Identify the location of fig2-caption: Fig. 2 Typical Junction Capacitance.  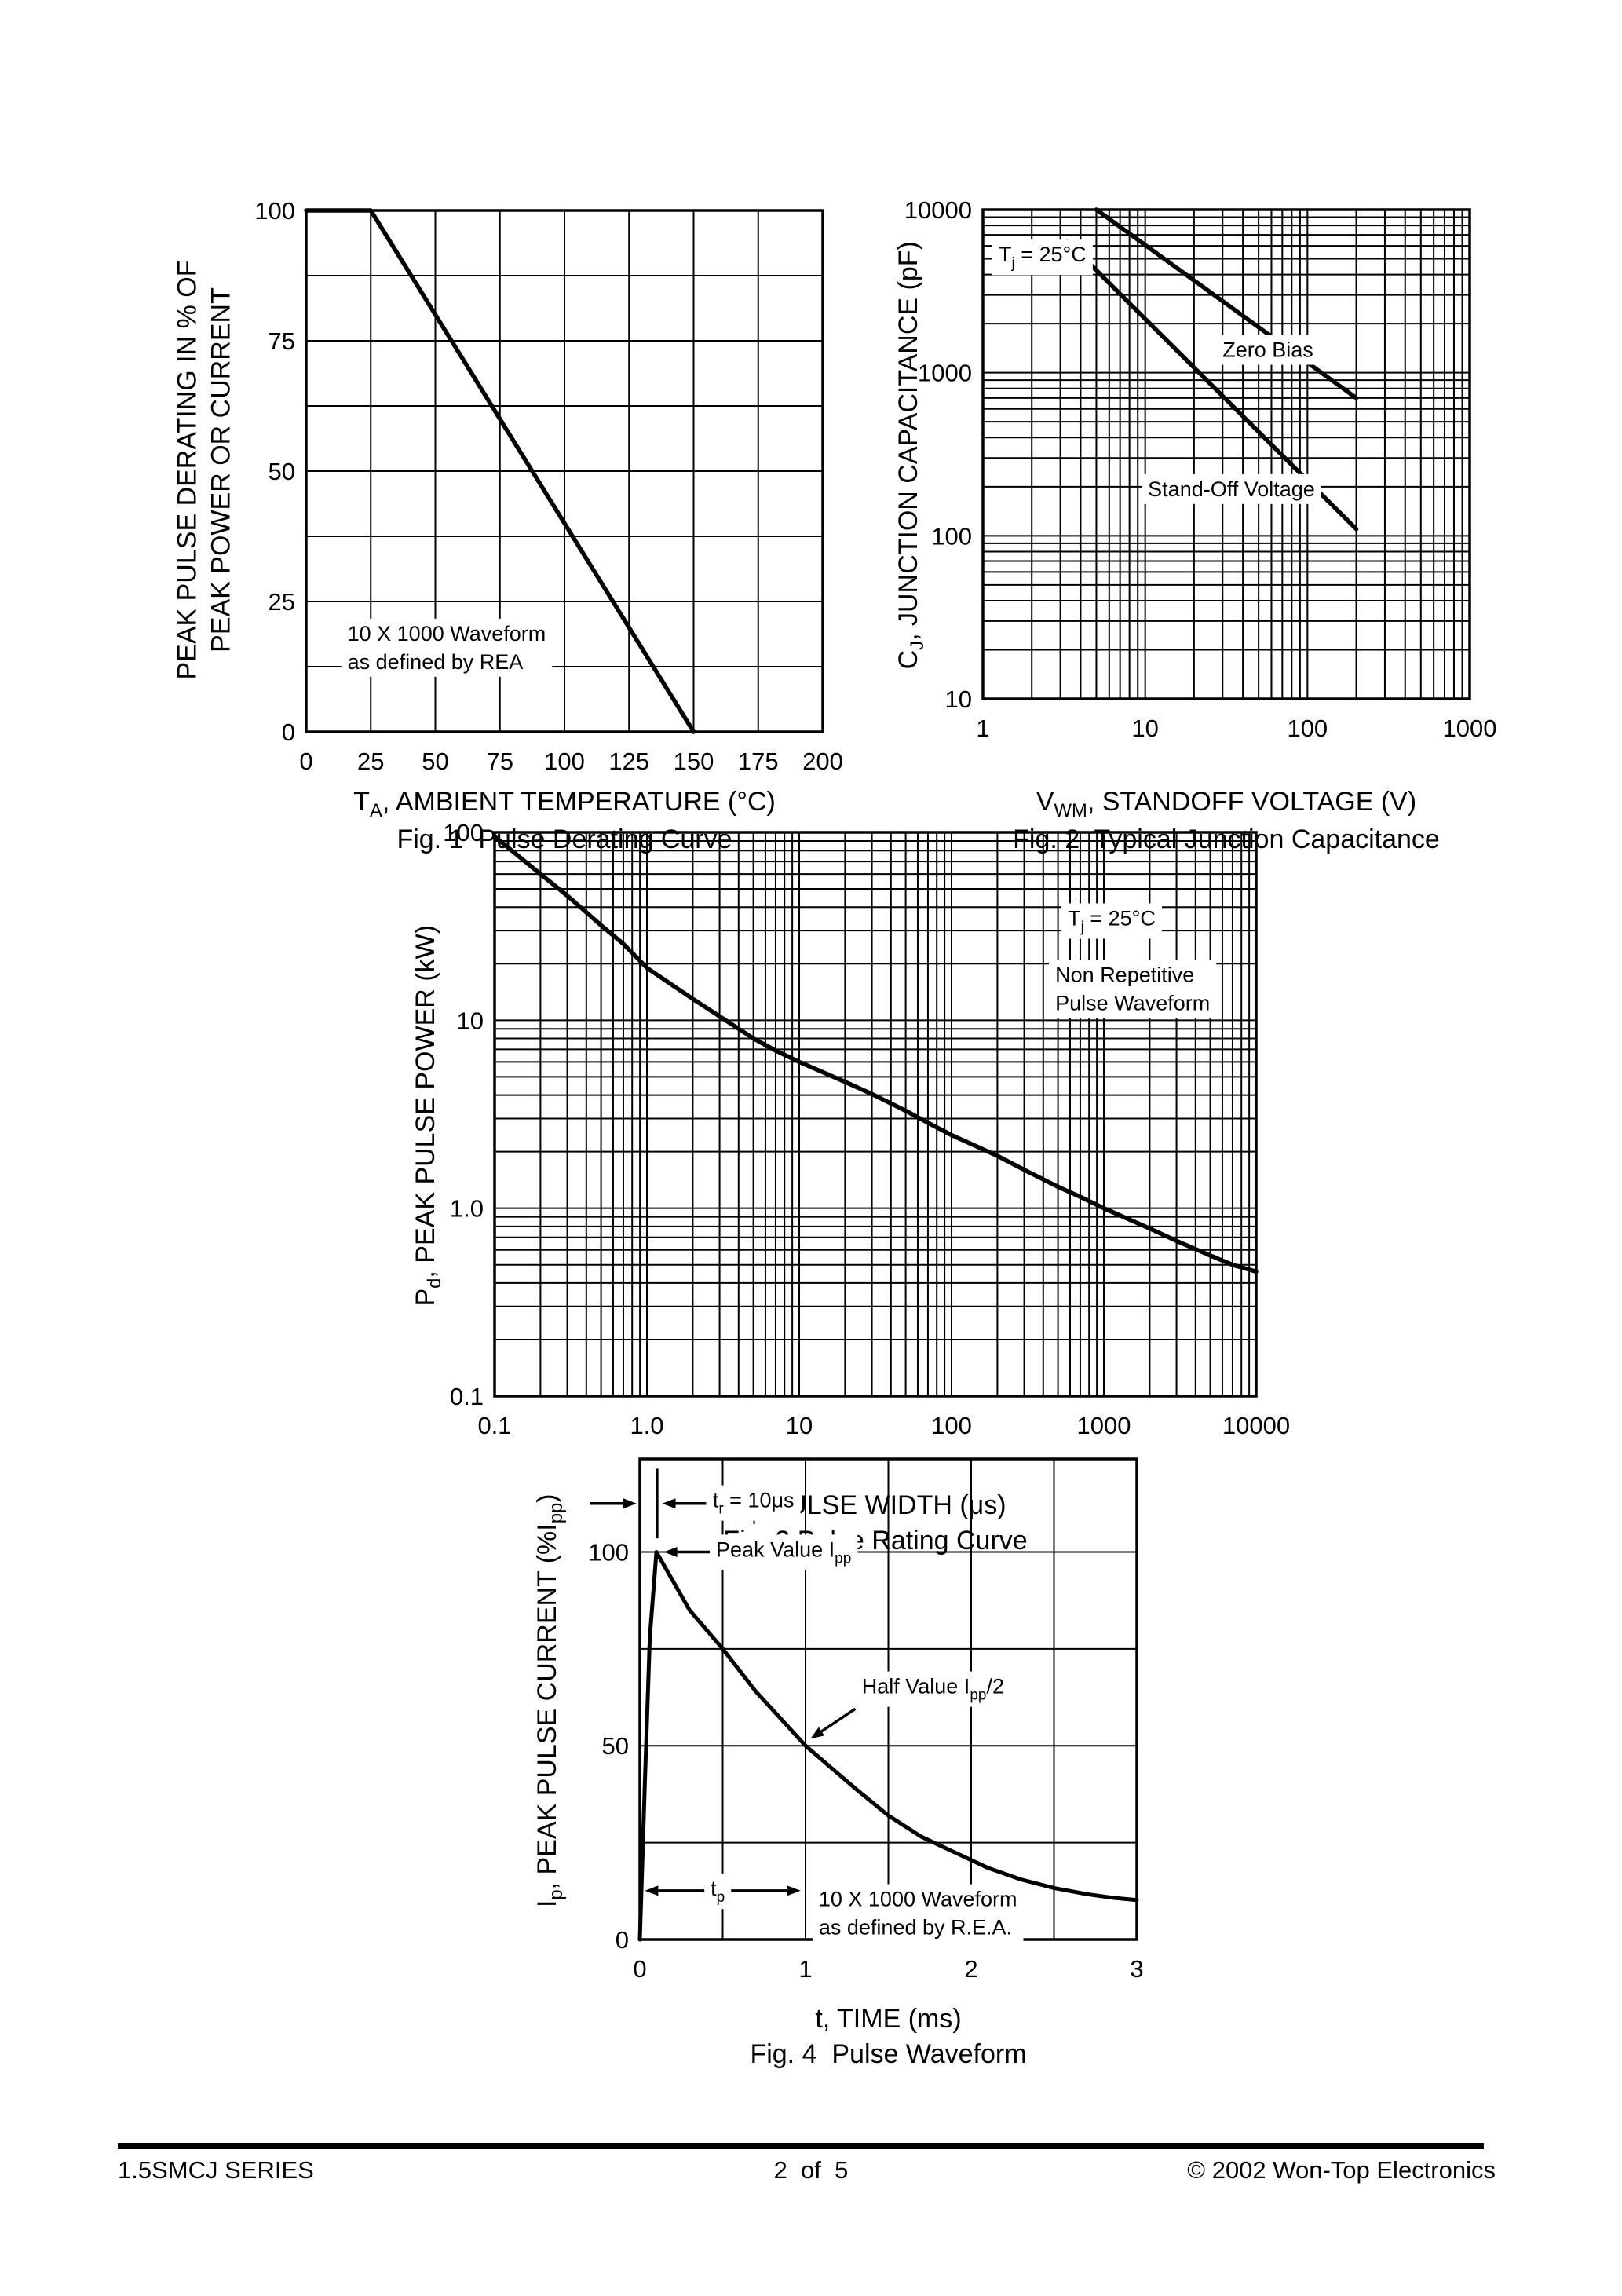
(1226, 839).